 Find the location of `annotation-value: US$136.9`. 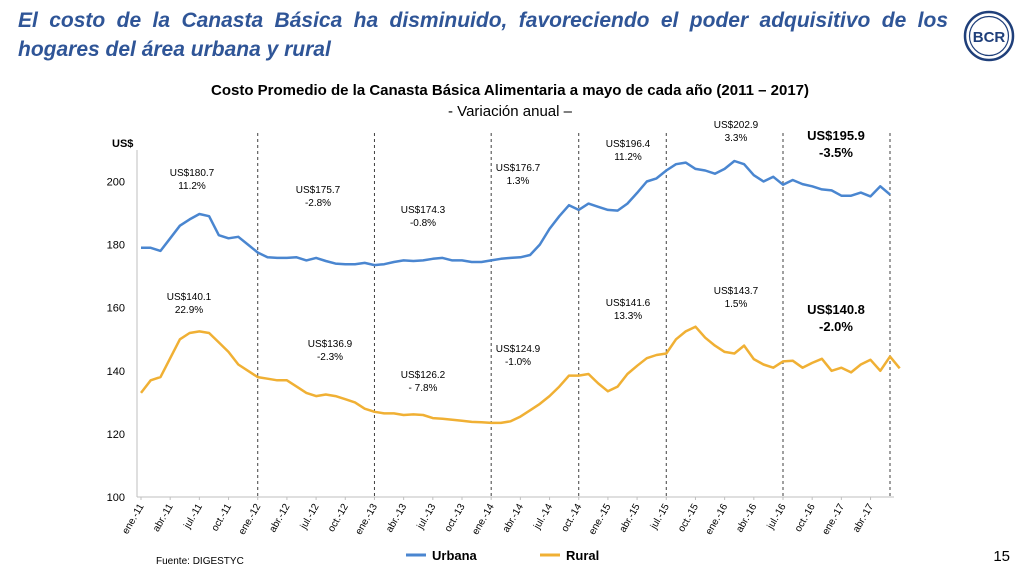

annotation-value: US$136.9 is located at coordinates (330, 344).